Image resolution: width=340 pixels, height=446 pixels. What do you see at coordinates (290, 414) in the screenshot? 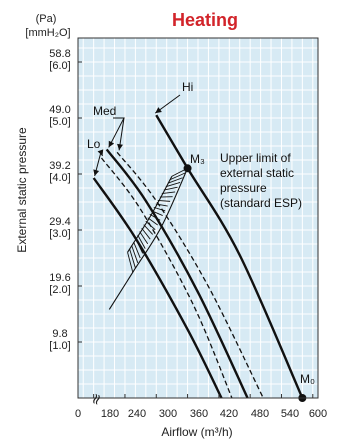
I see `x-tick-label: 540` at bounding box center [290, 414].